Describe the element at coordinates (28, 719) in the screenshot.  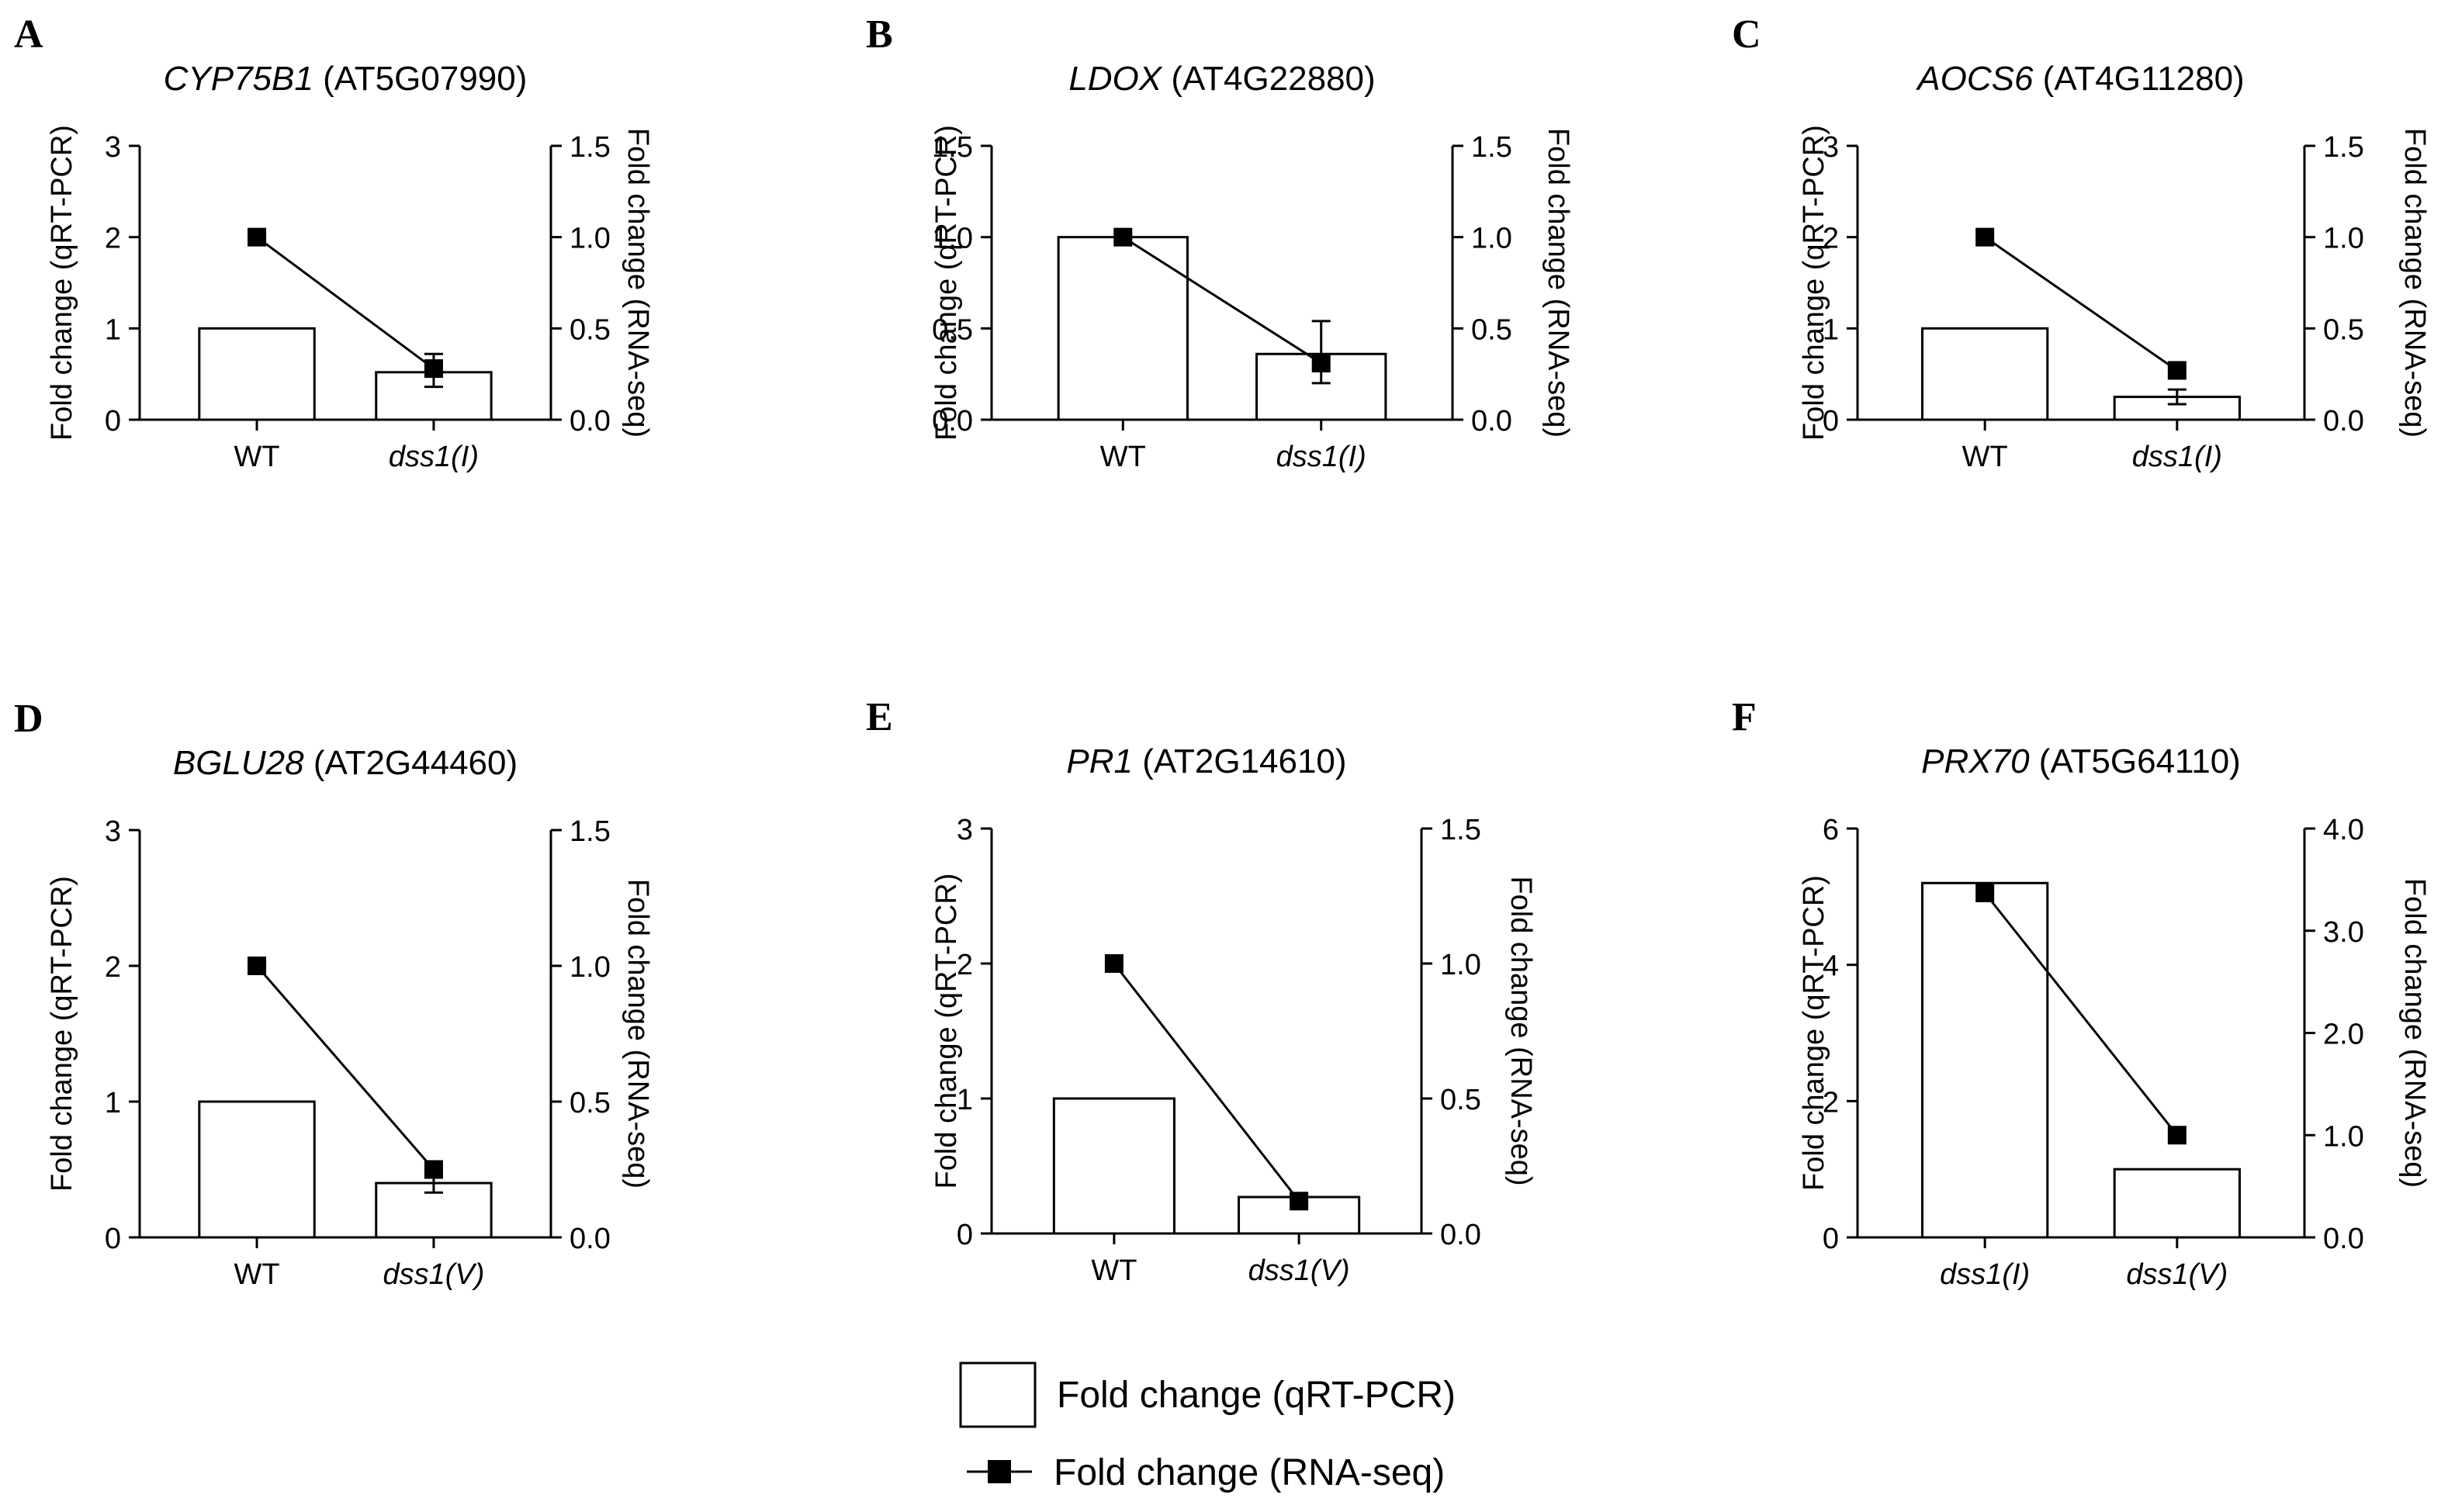
I see `panel-letter: D` at that location.